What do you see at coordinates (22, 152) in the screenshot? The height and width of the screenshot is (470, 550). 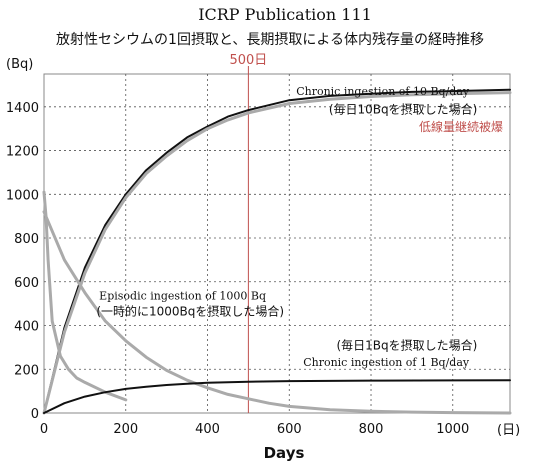 I see `y-tick-label: 1200` at bounding box center [22, 152].